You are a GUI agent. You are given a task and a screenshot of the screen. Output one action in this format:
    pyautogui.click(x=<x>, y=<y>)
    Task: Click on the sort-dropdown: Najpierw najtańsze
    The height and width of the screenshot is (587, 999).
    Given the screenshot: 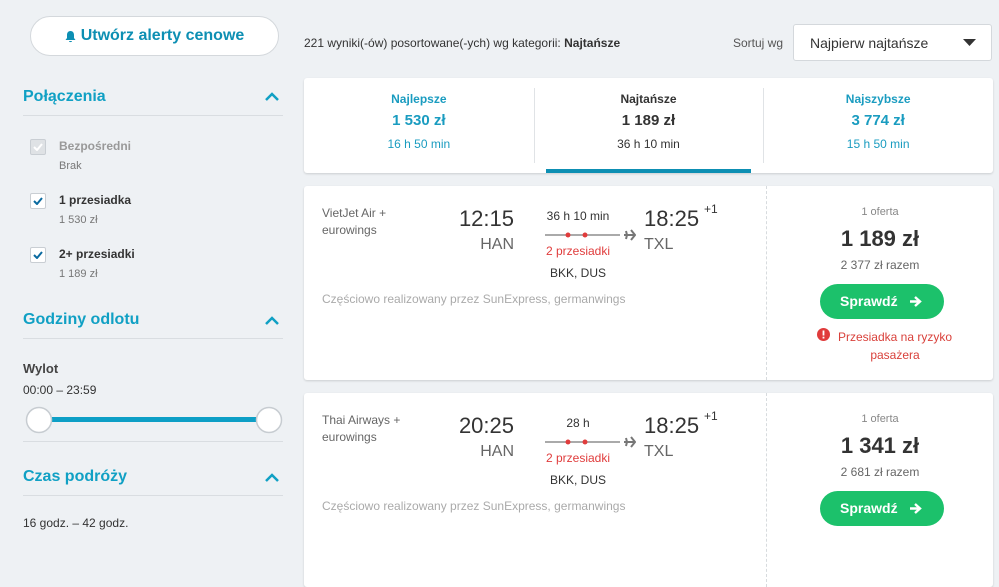 What is the action you would take?
    pyautogui.click(x=892, y=42)
    